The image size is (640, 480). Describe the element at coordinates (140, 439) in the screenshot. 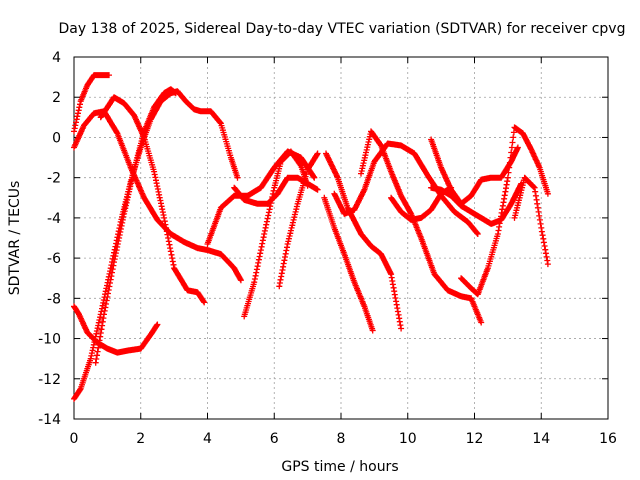

I see `x-tick-label: 2` at that location.